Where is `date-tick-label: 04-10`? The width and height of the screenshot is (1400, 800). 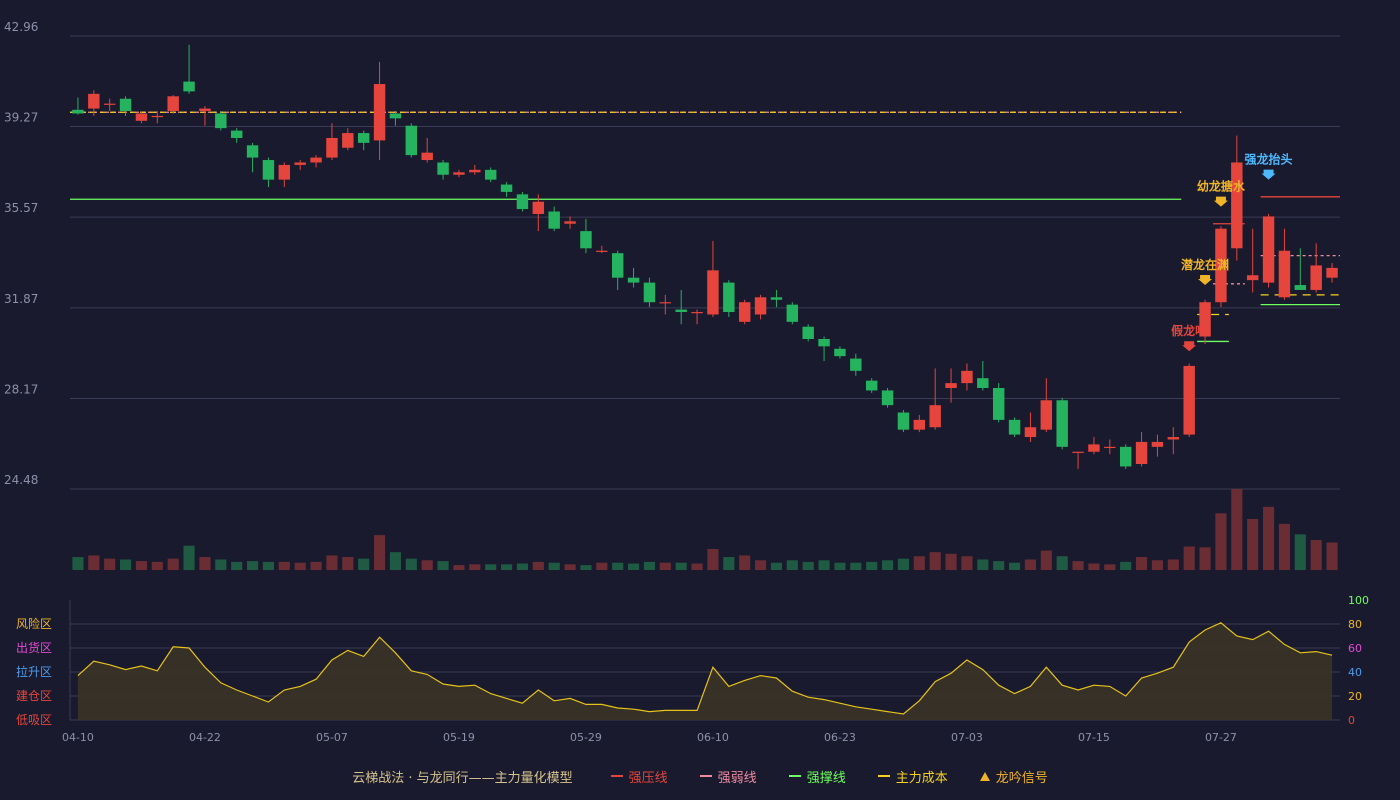
date-tick-label: 04-10 is located at coordinates (78, 737).